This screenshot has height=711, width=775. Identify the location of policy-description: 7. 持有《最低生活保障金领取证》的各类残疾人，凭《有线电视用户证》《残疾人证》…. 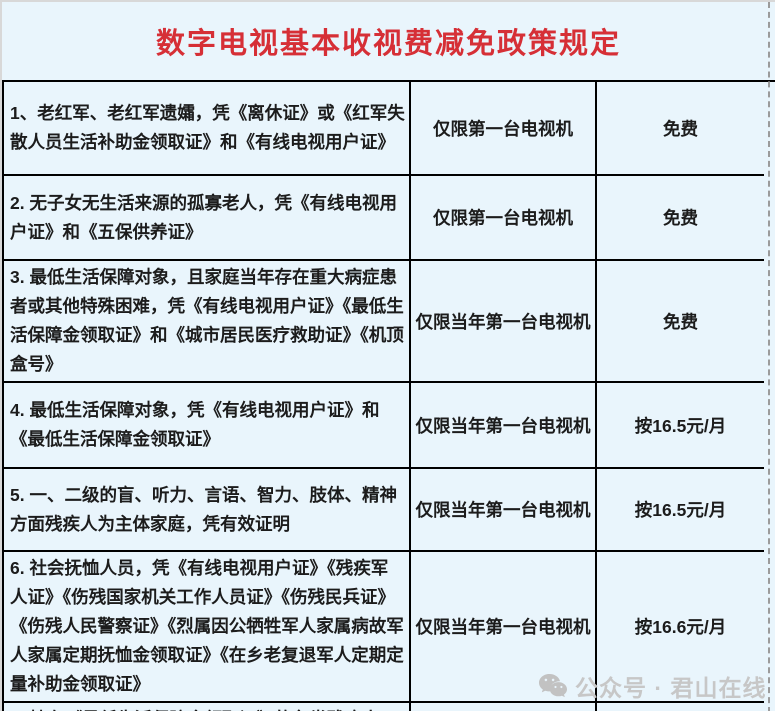
(207, 706).